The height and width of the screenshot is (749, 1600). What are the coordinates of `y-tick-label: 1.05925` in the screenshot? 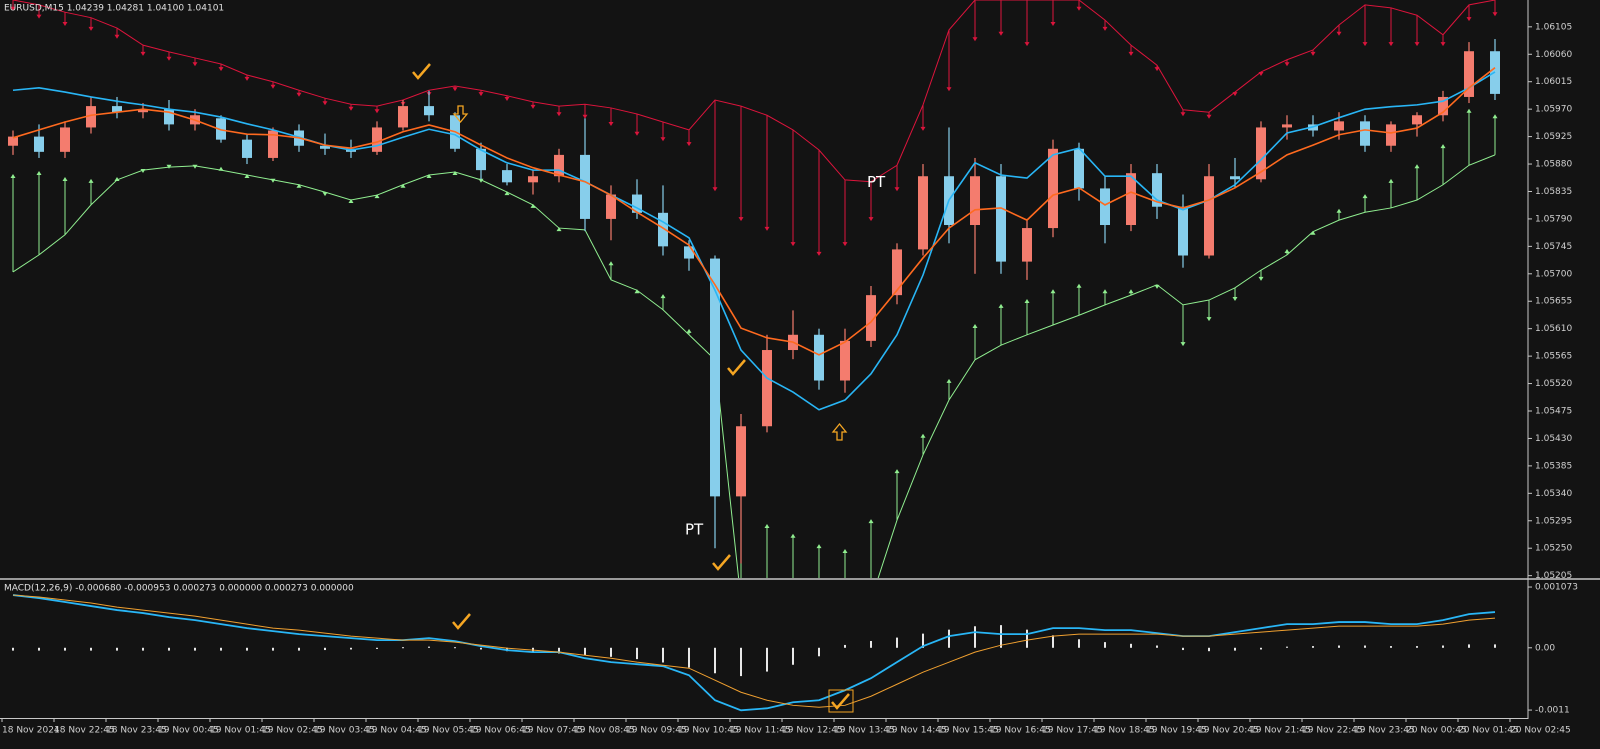 It's located at (1553, 137).